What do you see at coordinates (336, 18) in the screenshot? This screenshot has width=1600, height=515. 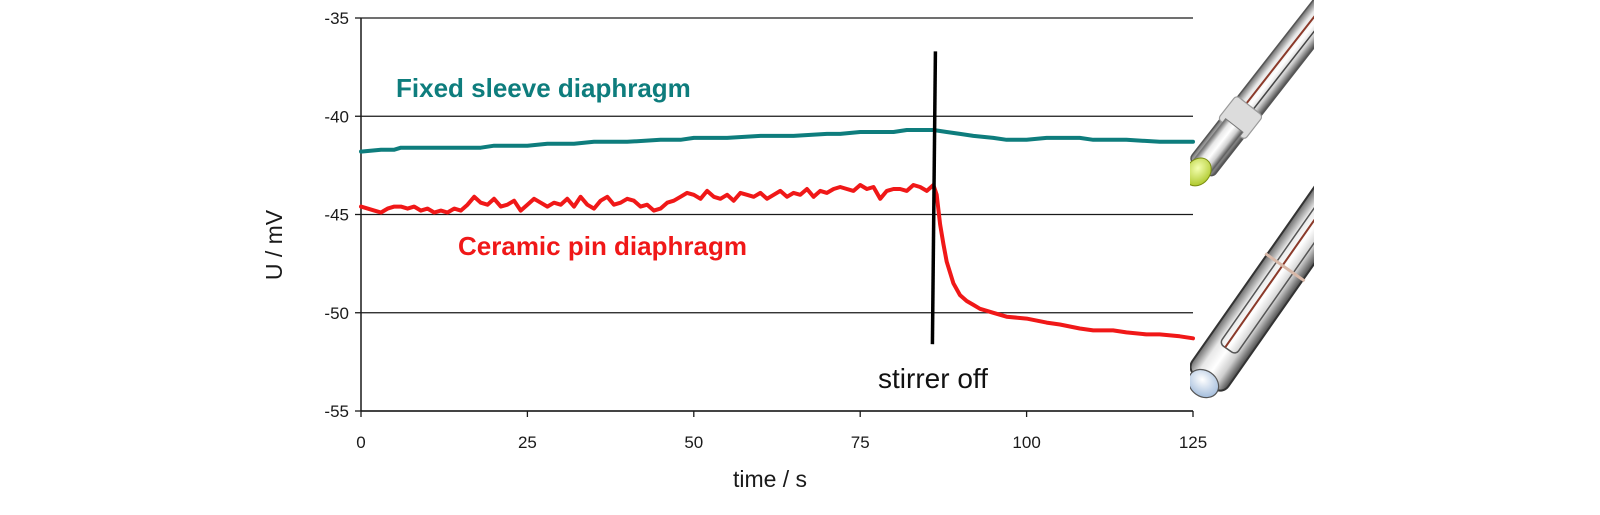 I see `y-tick-label: -35` at bounding box center [336, 18].